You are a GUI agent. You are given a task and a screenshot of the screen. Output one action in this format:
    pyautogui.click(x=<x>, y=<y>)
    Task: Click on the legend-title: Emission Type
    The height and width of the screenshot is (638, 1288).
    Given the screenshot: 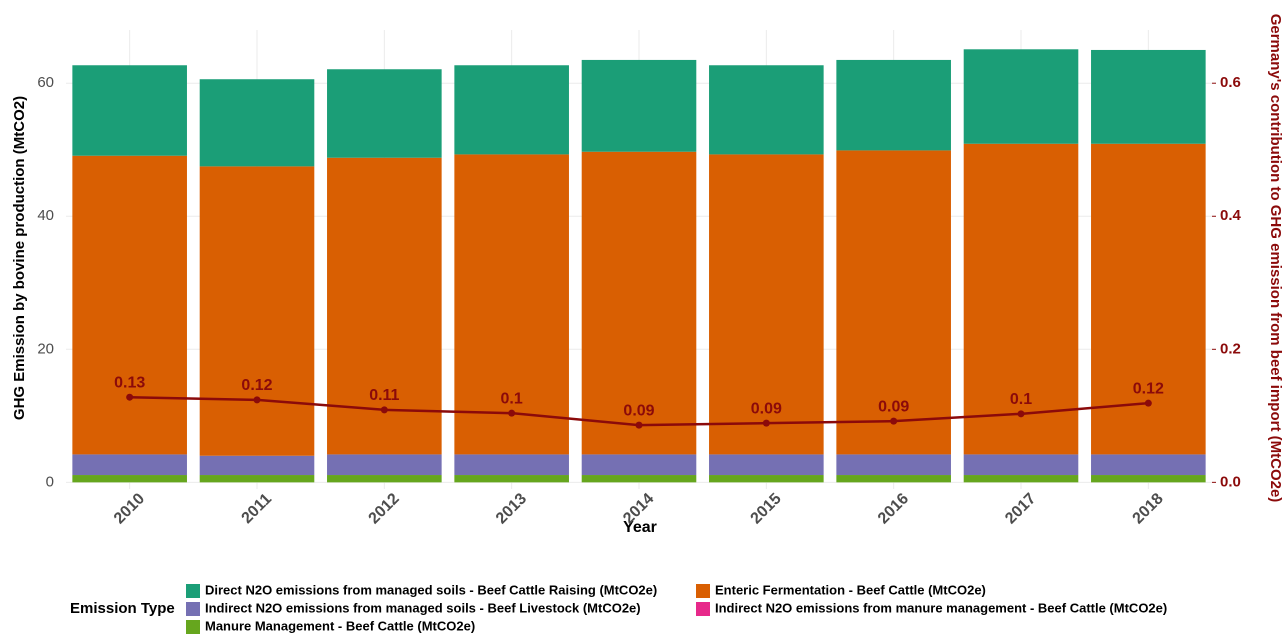 What is the action you would take?
    pyautogui.click(x=122, y=608)
    